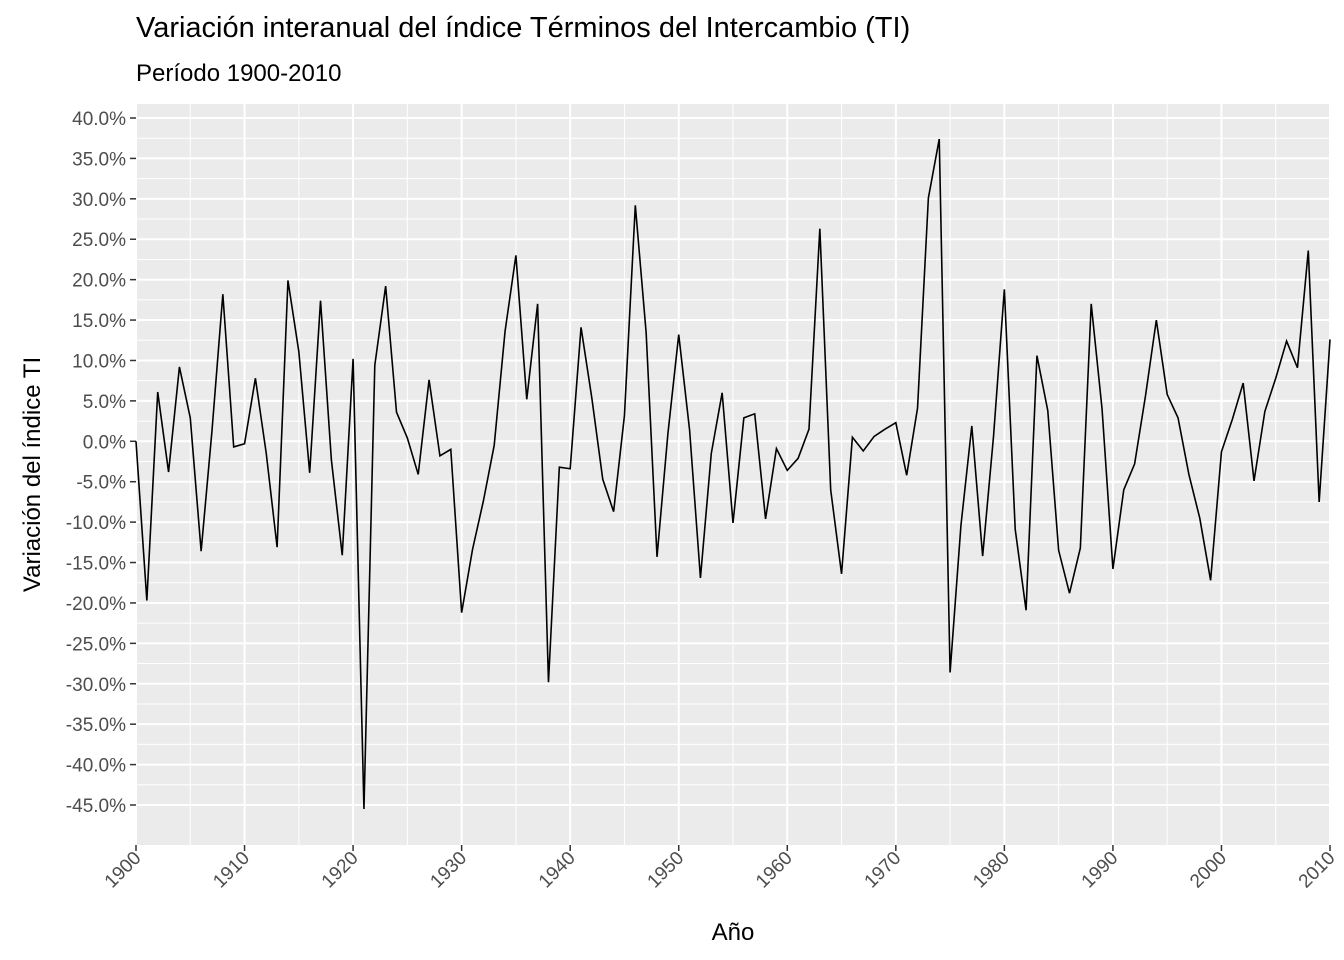 The width and height of the screenshot is (1344, 960). What do you see at coordinates (99, 361) in the screenshot?
I see `y-tick-label: 10.0%` at bounding box center [99, 361].